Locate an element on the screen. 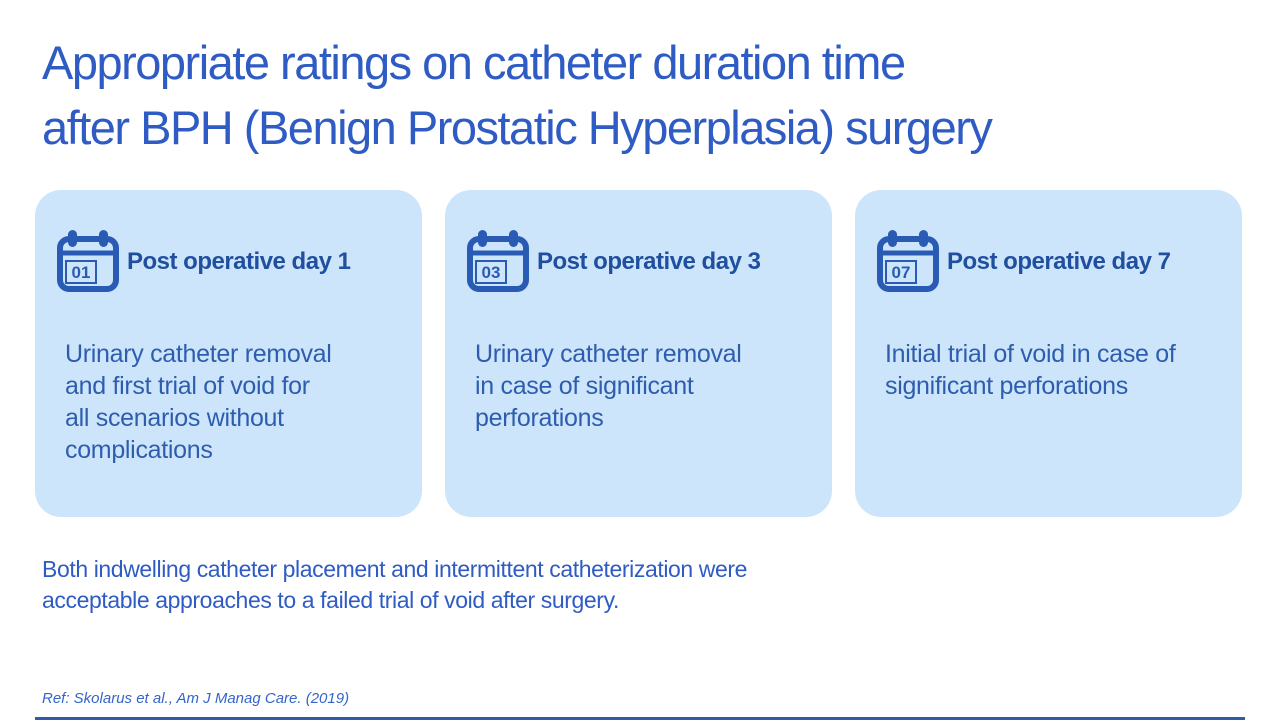 This screenshot has width=1280, height=720. calendar-icon: 03 is located at coordinates (498, 261).